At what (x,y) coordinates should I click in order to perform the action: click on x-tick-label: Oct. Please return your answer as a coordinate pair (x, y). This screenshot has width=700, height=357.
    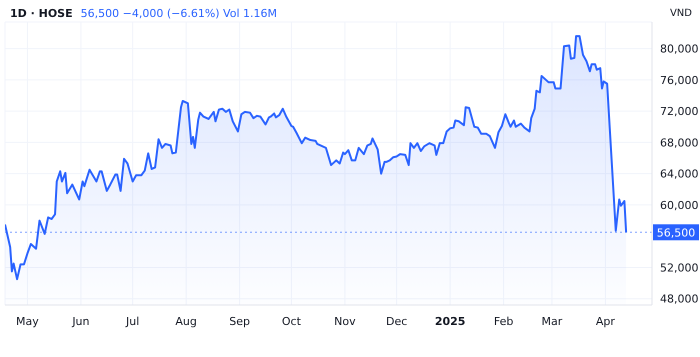
    Looking at the image, I should click on (292, 321).